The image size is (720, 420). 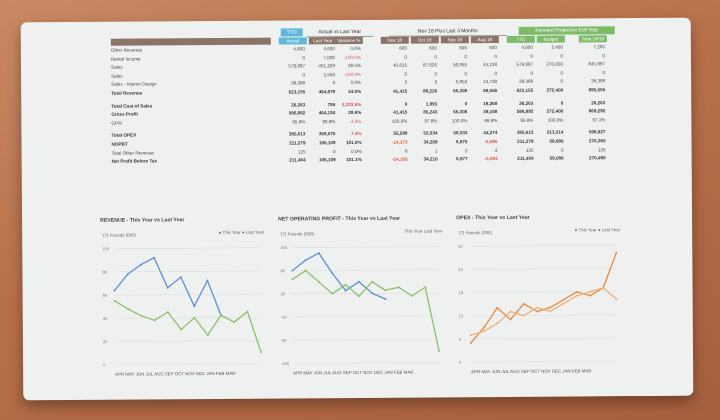 I want to click on actual-vs-last-year-header: Actual vs Last Year, so click(x=339, y=32).